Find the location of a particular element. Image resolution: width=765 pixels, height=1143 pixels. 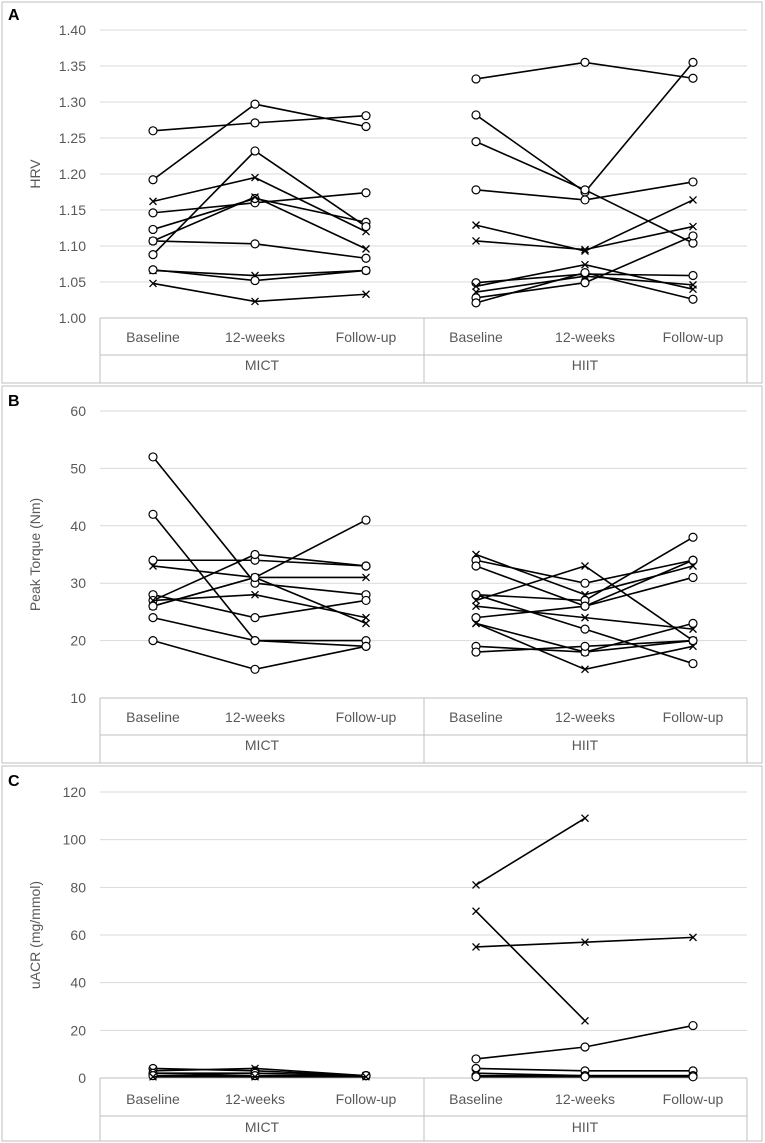

y-tick-label: 60 is located at coordinates (78, 411).